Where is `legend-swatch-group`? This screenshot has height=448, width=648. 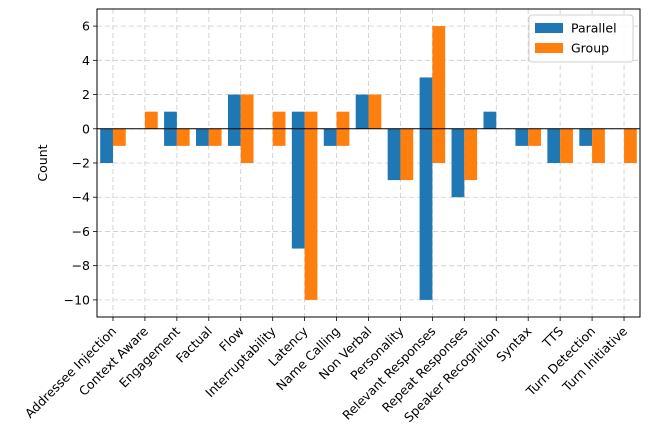 legend-swatch-group is located at coordinates (549, 48).